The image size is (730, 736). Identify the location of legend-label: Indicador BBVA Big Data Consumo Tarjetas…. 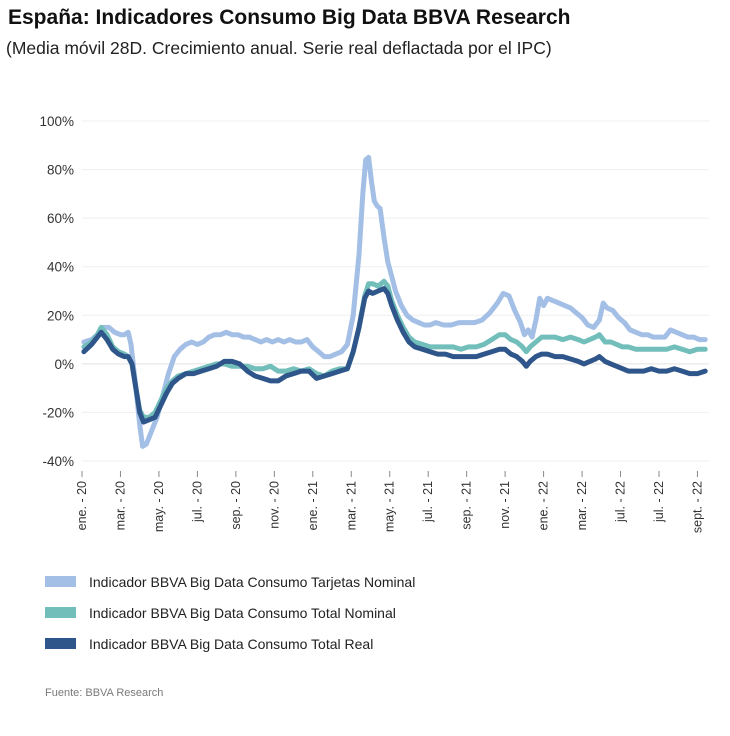
(252, 581).